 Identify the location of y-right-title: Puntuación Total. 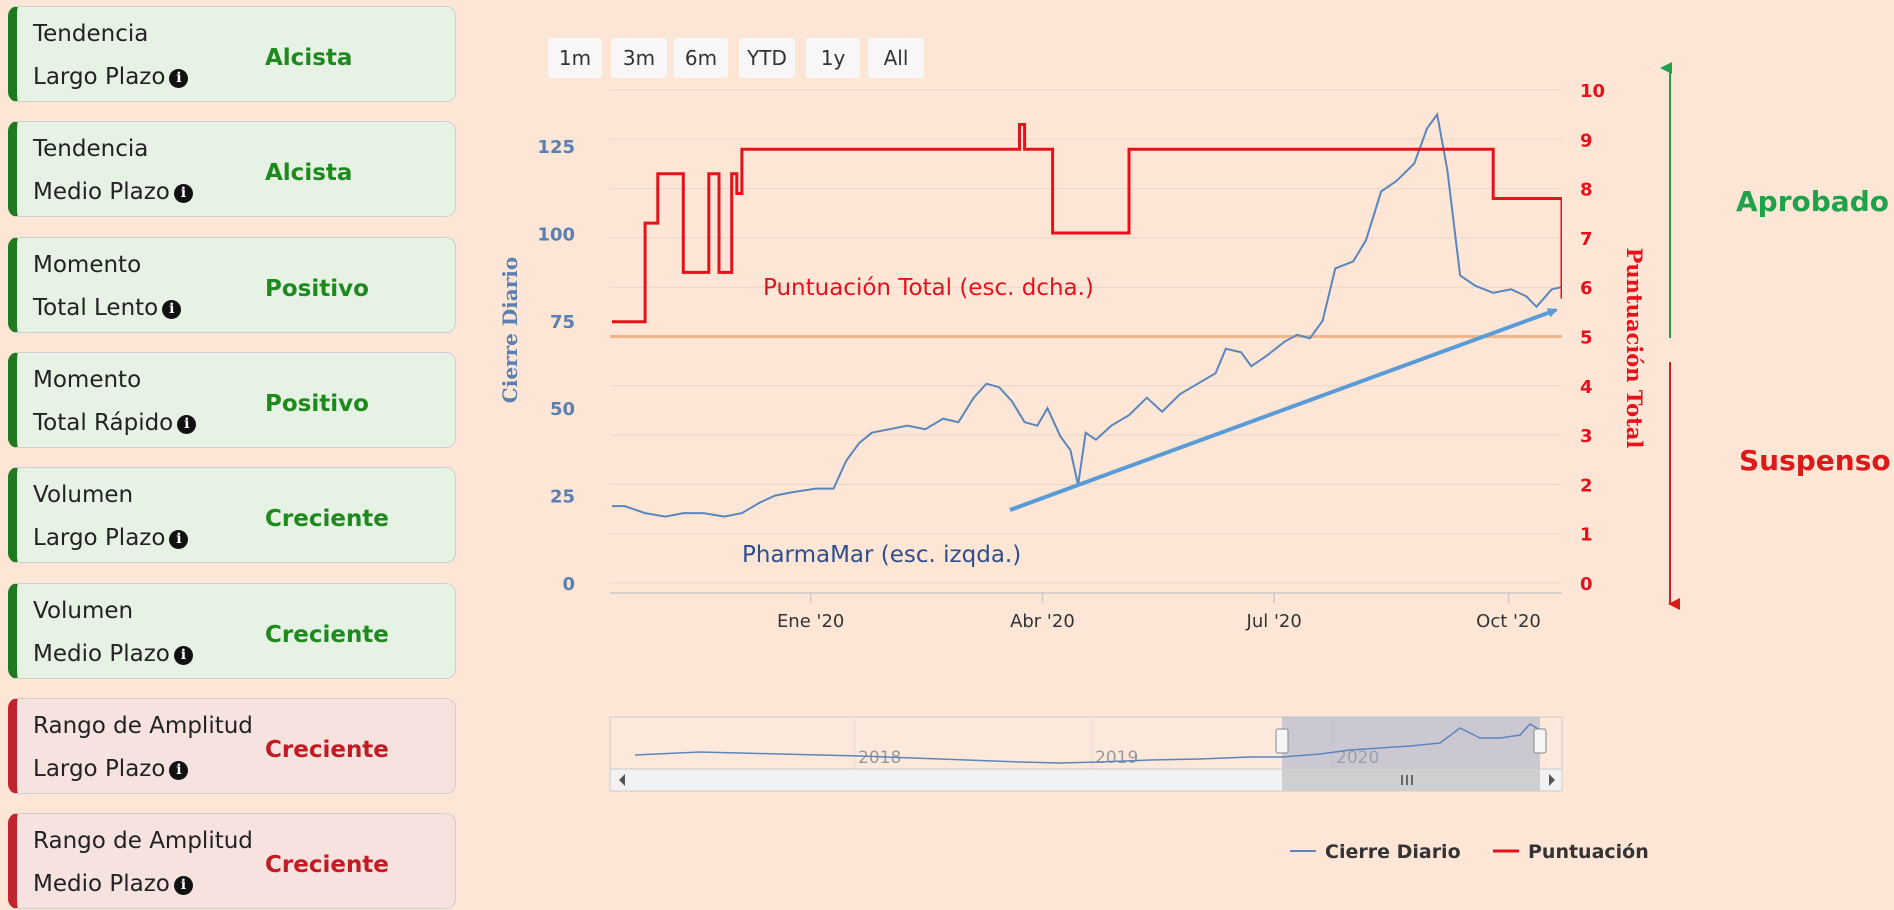
(1634, 348).